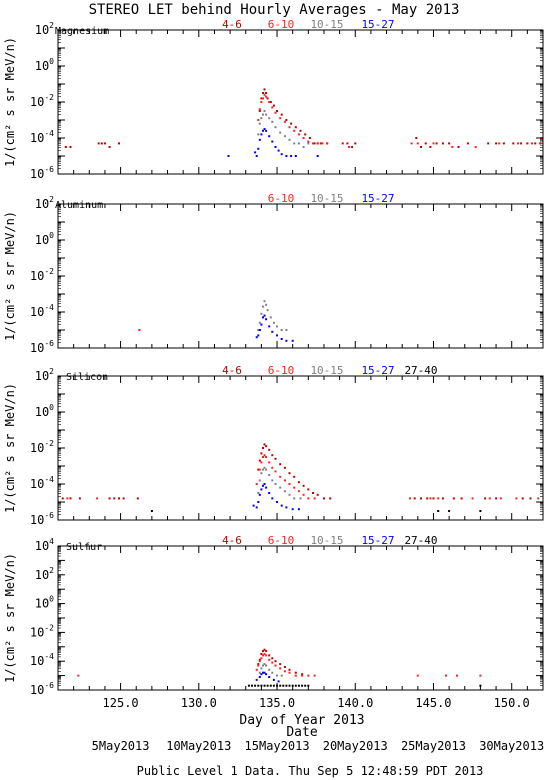  Describe the element at coordinates (42, 447) in the screenshot. I see `y-tick-label: 10⁻²` at that location.